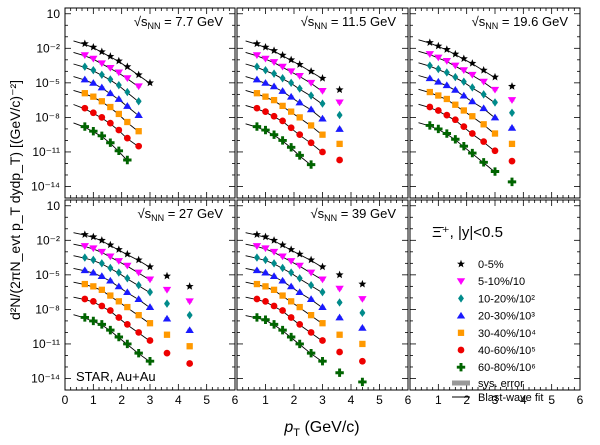  I want to click on legend-marker, so click(461, 350).